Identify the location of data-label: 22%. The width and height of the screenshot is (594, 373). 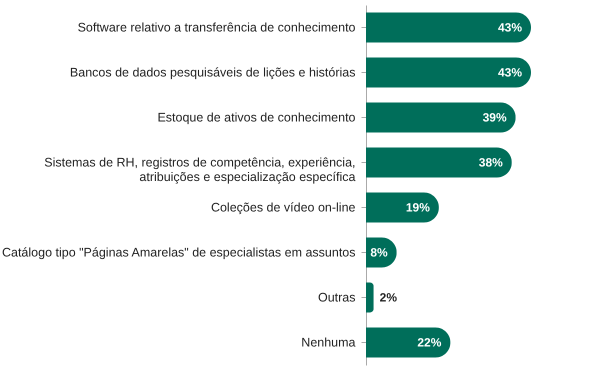
(429, 343).